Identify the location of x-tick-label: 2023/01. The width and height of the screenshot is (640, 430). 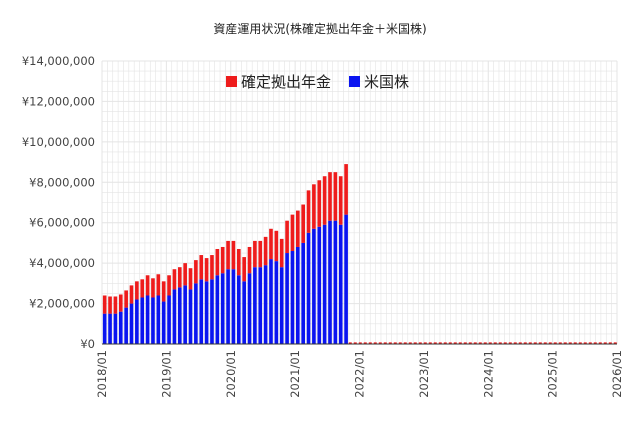
(424, 374).